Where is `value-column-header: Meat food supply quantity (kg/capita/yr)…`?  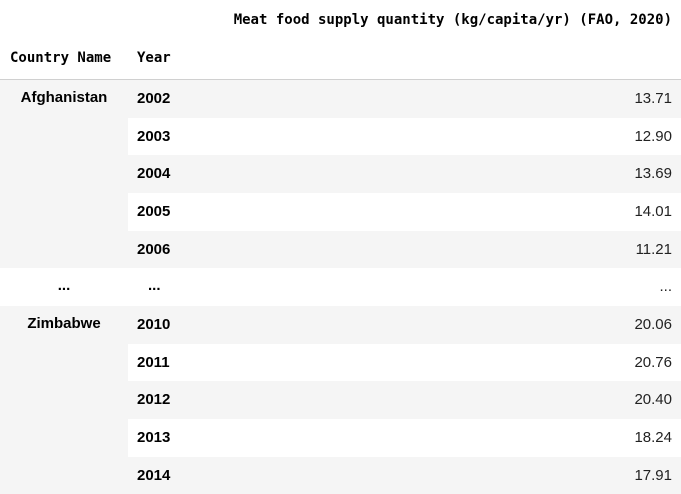 value-column-header: Meat food supply quantity (kg/capita/yr)… is located at coordinates (452, 20).